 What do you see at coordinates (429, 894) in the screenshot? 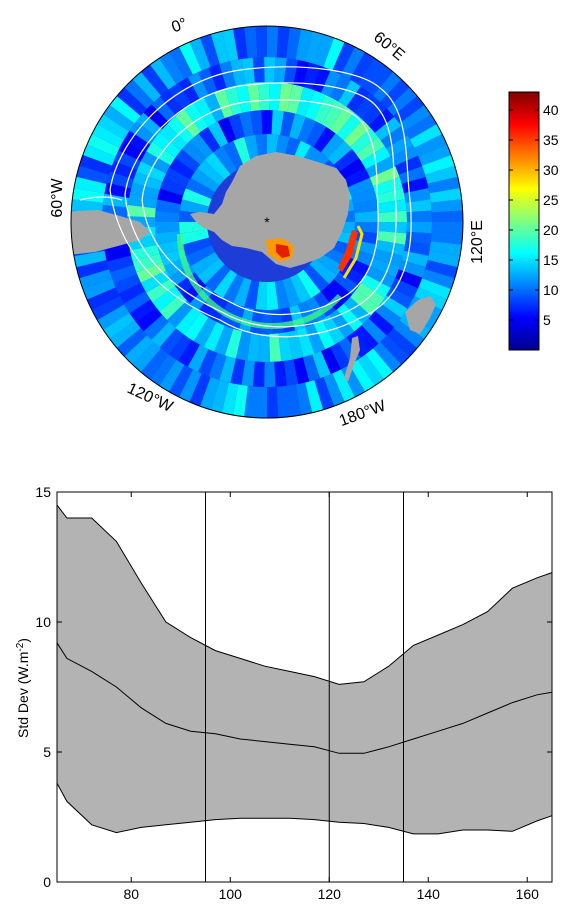
I see `x-tick-label: 140` at bounding box center [429, 894].